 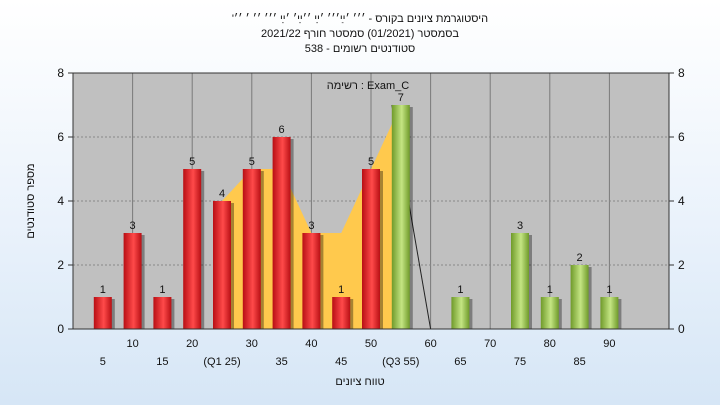 I want to click on right-tick-label: 6, so click(x=681, y=137).